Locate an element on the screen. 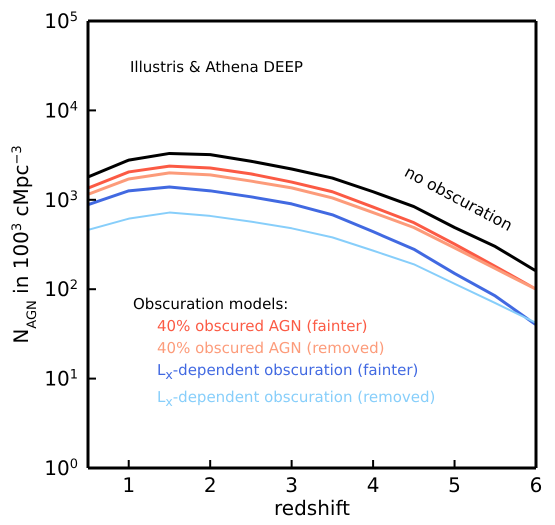 The width and height of the screenshot is (555, 525). x-tick-label: 5 is located at coordinates (454, 485).